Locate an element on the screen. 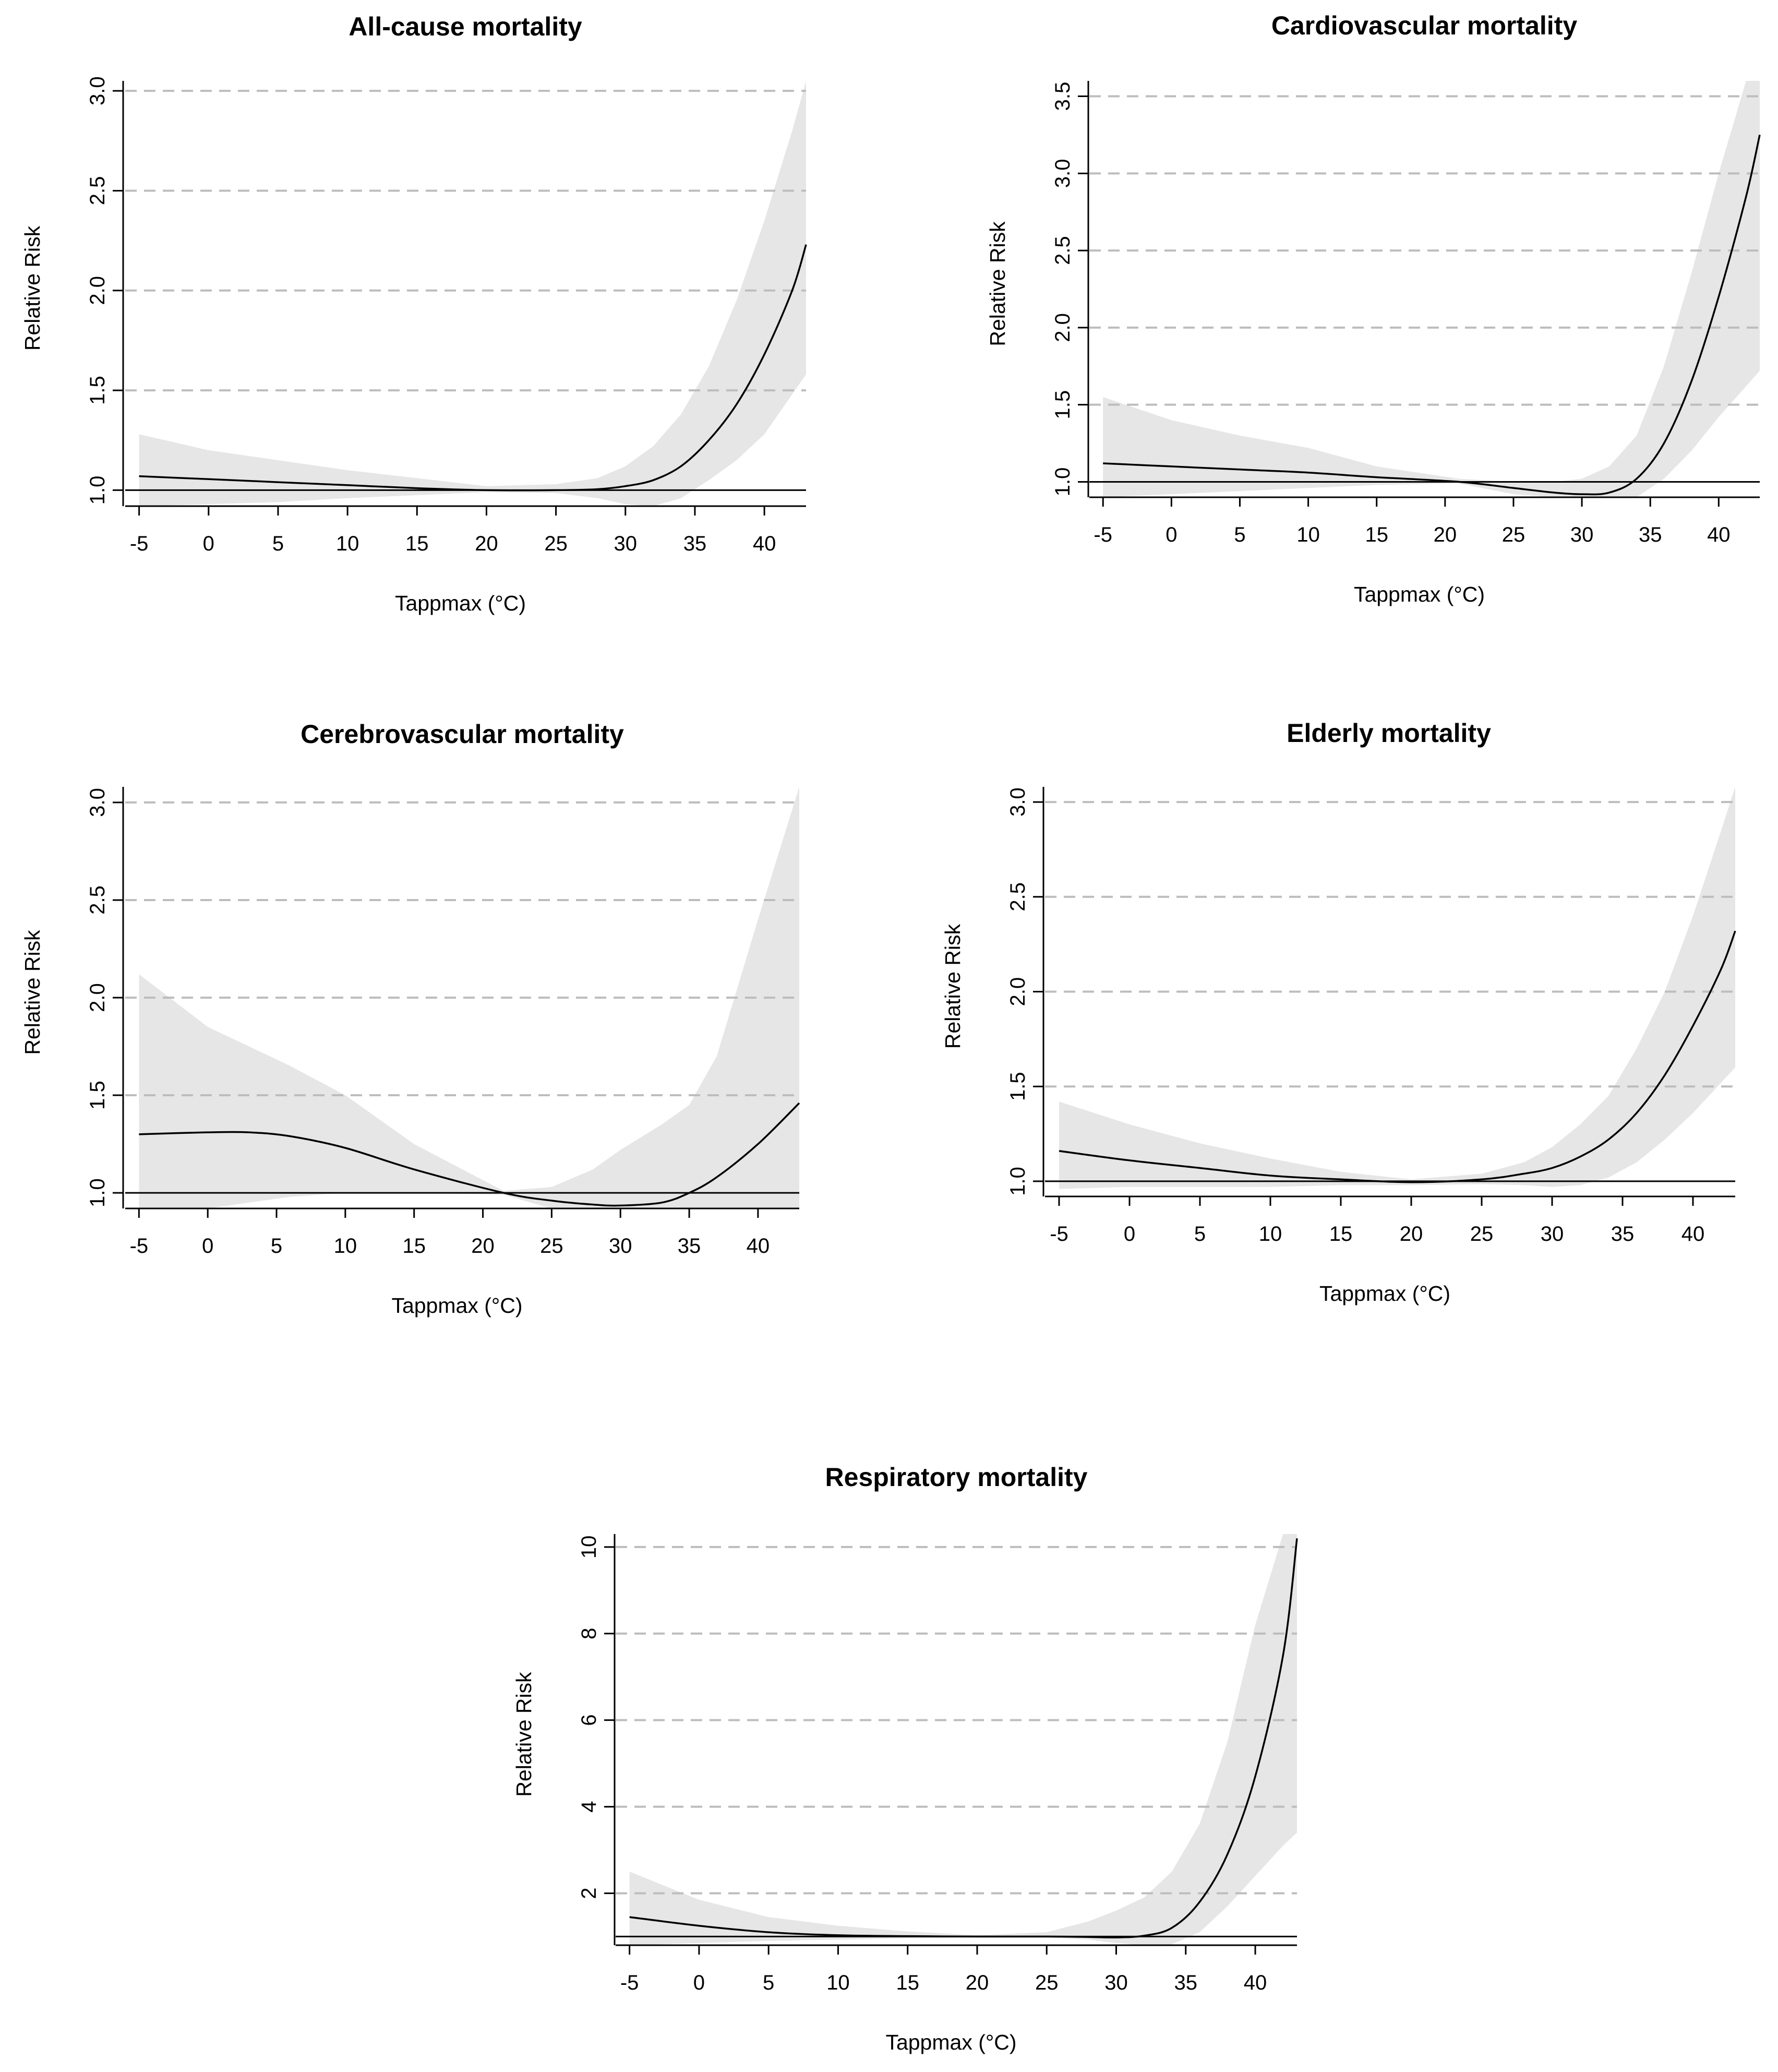 The image size is (1778, 2072). chart-title: Cardiovascular mortality is located at coordinates (1424, 25).